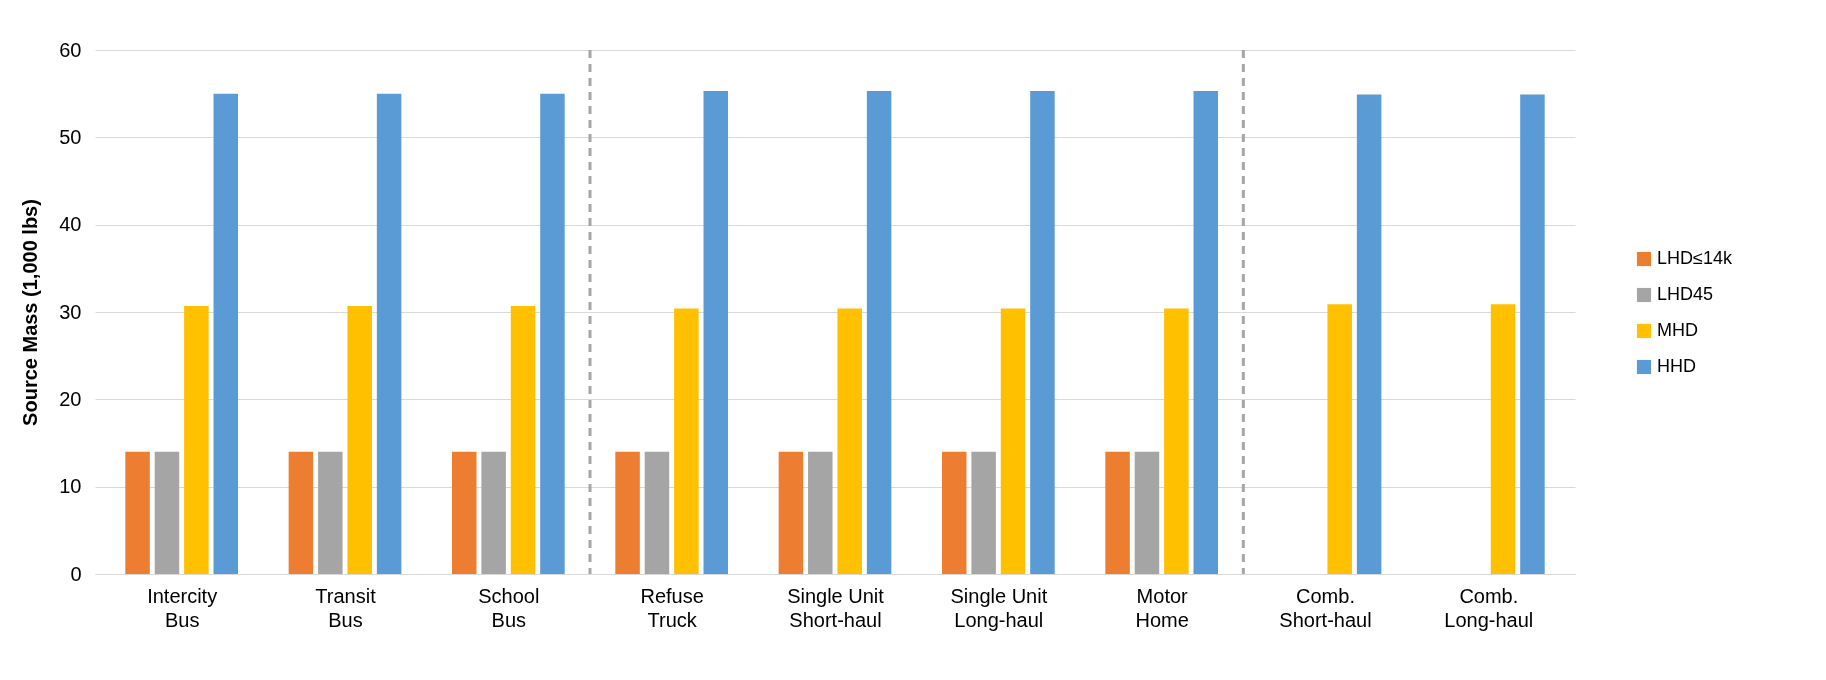 This screenshot has height=680, width=1826. I want to click on y-tick-label: 20, so click(70, 398).